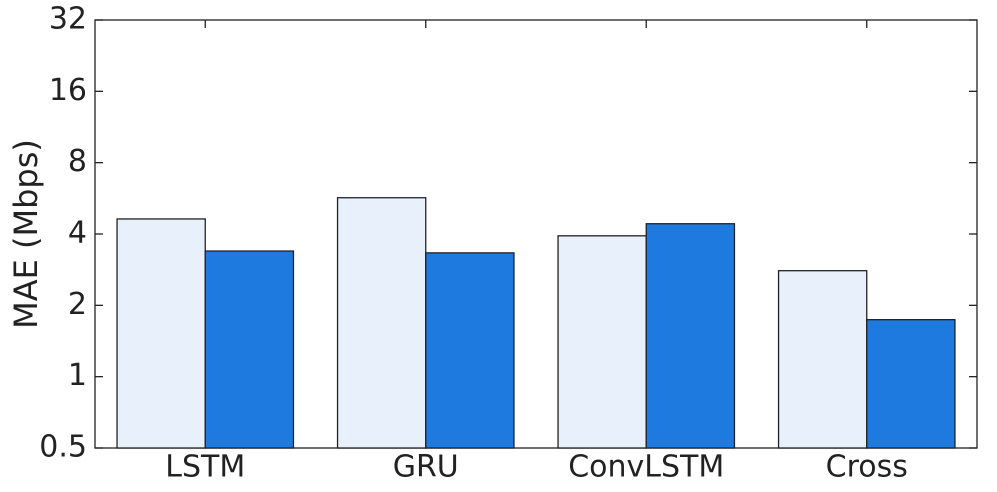 This screenshot has height=492, width=997. I want to click on y-axis-label: MAE (Mbps), so click(26, 234).